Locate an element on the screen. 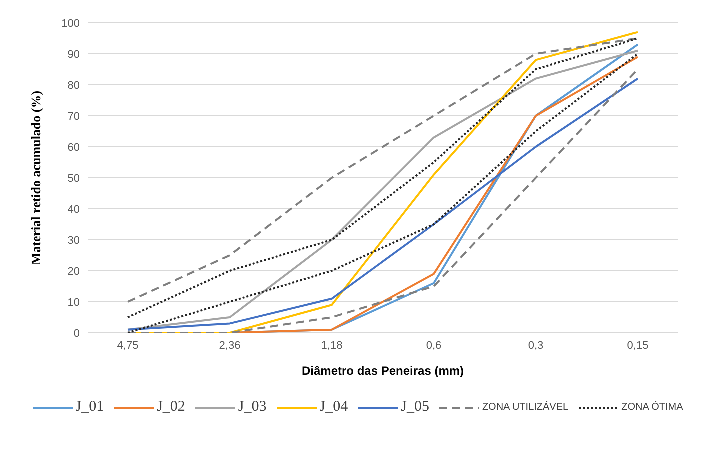 Image resolution: width=718 pixels, height=455 pixels. x-tick-label: 0,6 is located at coordinates (434, 346).